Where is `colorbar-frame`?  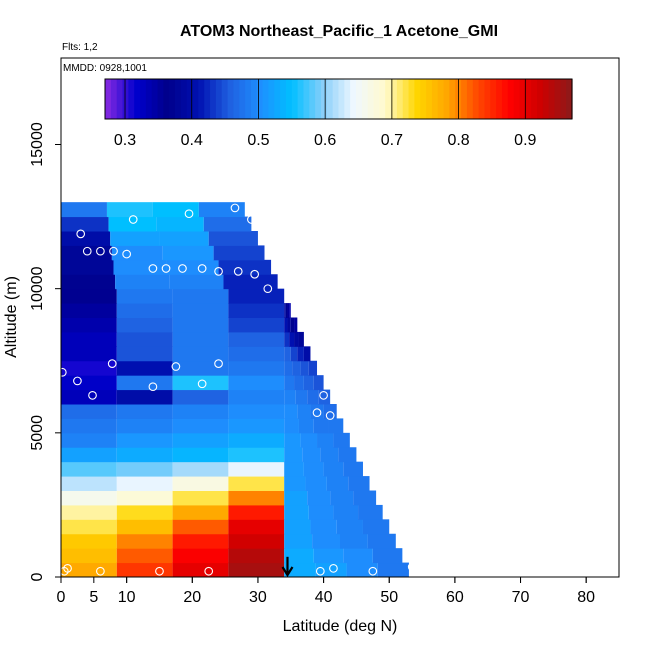
colorbar-frame is located at coordinates (338, 99).